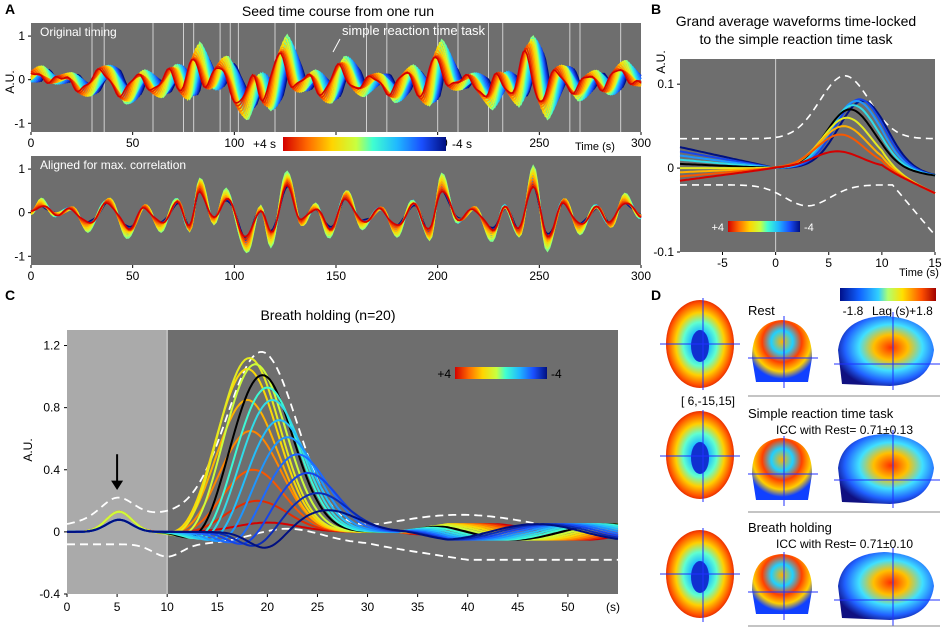 The height and width of the screenshot is (638, 944). I want to click on brain-axial-srt-ventricle, so click(700, 458).